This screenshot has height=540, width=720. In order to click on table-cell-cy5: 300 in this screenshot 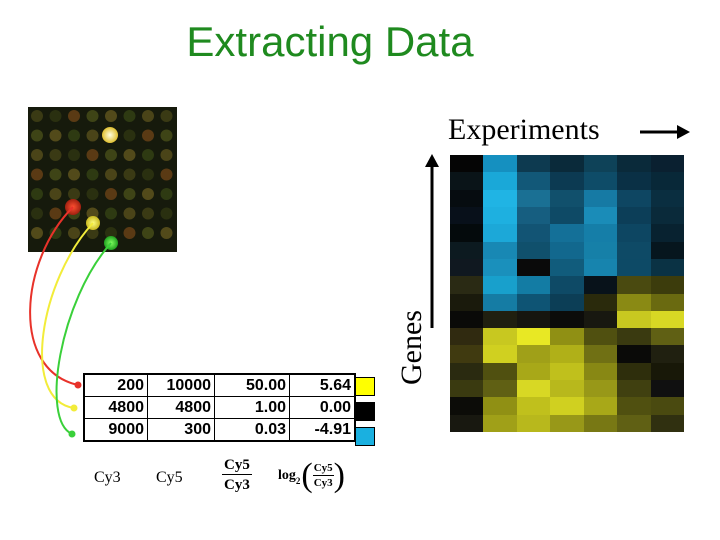, I will do `click(181, 430)`.